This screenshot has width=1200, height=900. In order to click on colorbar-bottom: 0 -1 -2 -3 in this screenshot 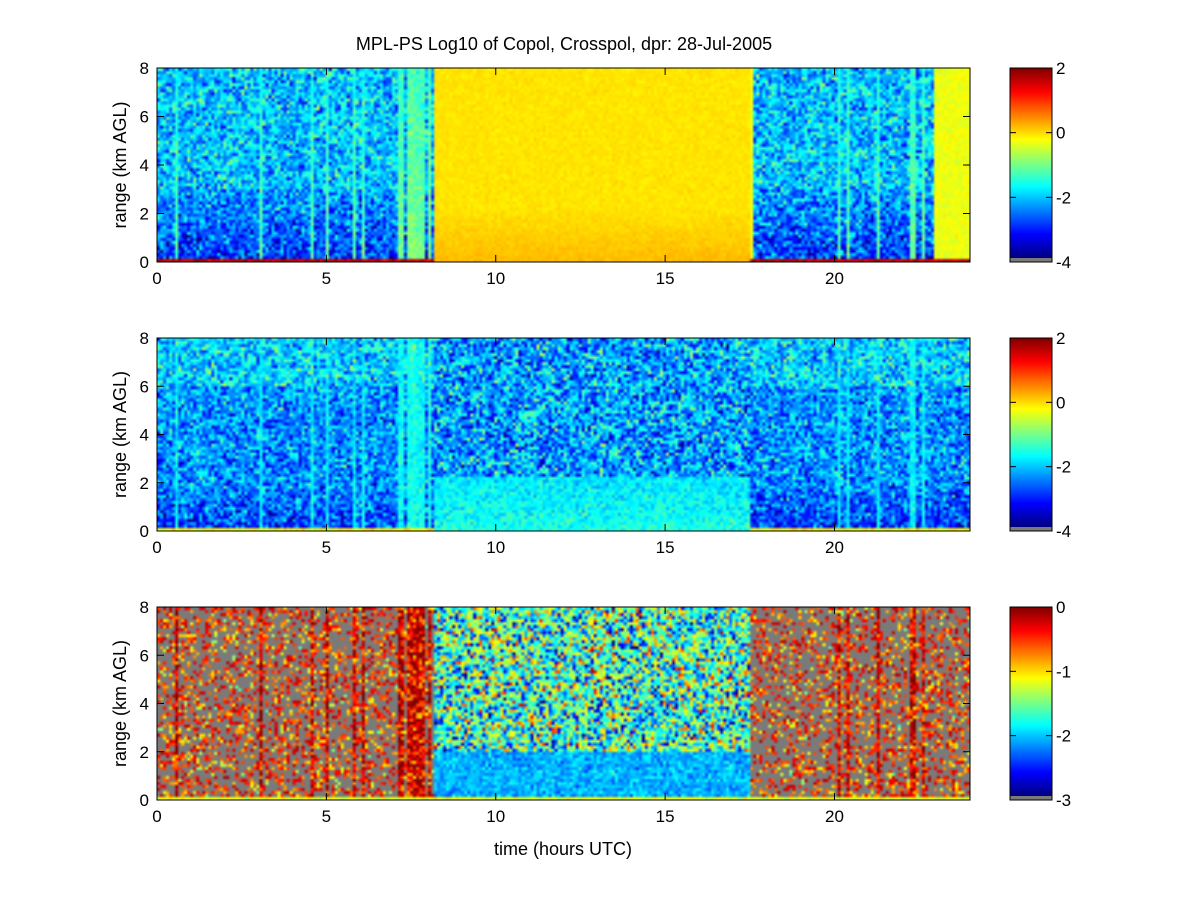, I will do `click(1040, 704)`.